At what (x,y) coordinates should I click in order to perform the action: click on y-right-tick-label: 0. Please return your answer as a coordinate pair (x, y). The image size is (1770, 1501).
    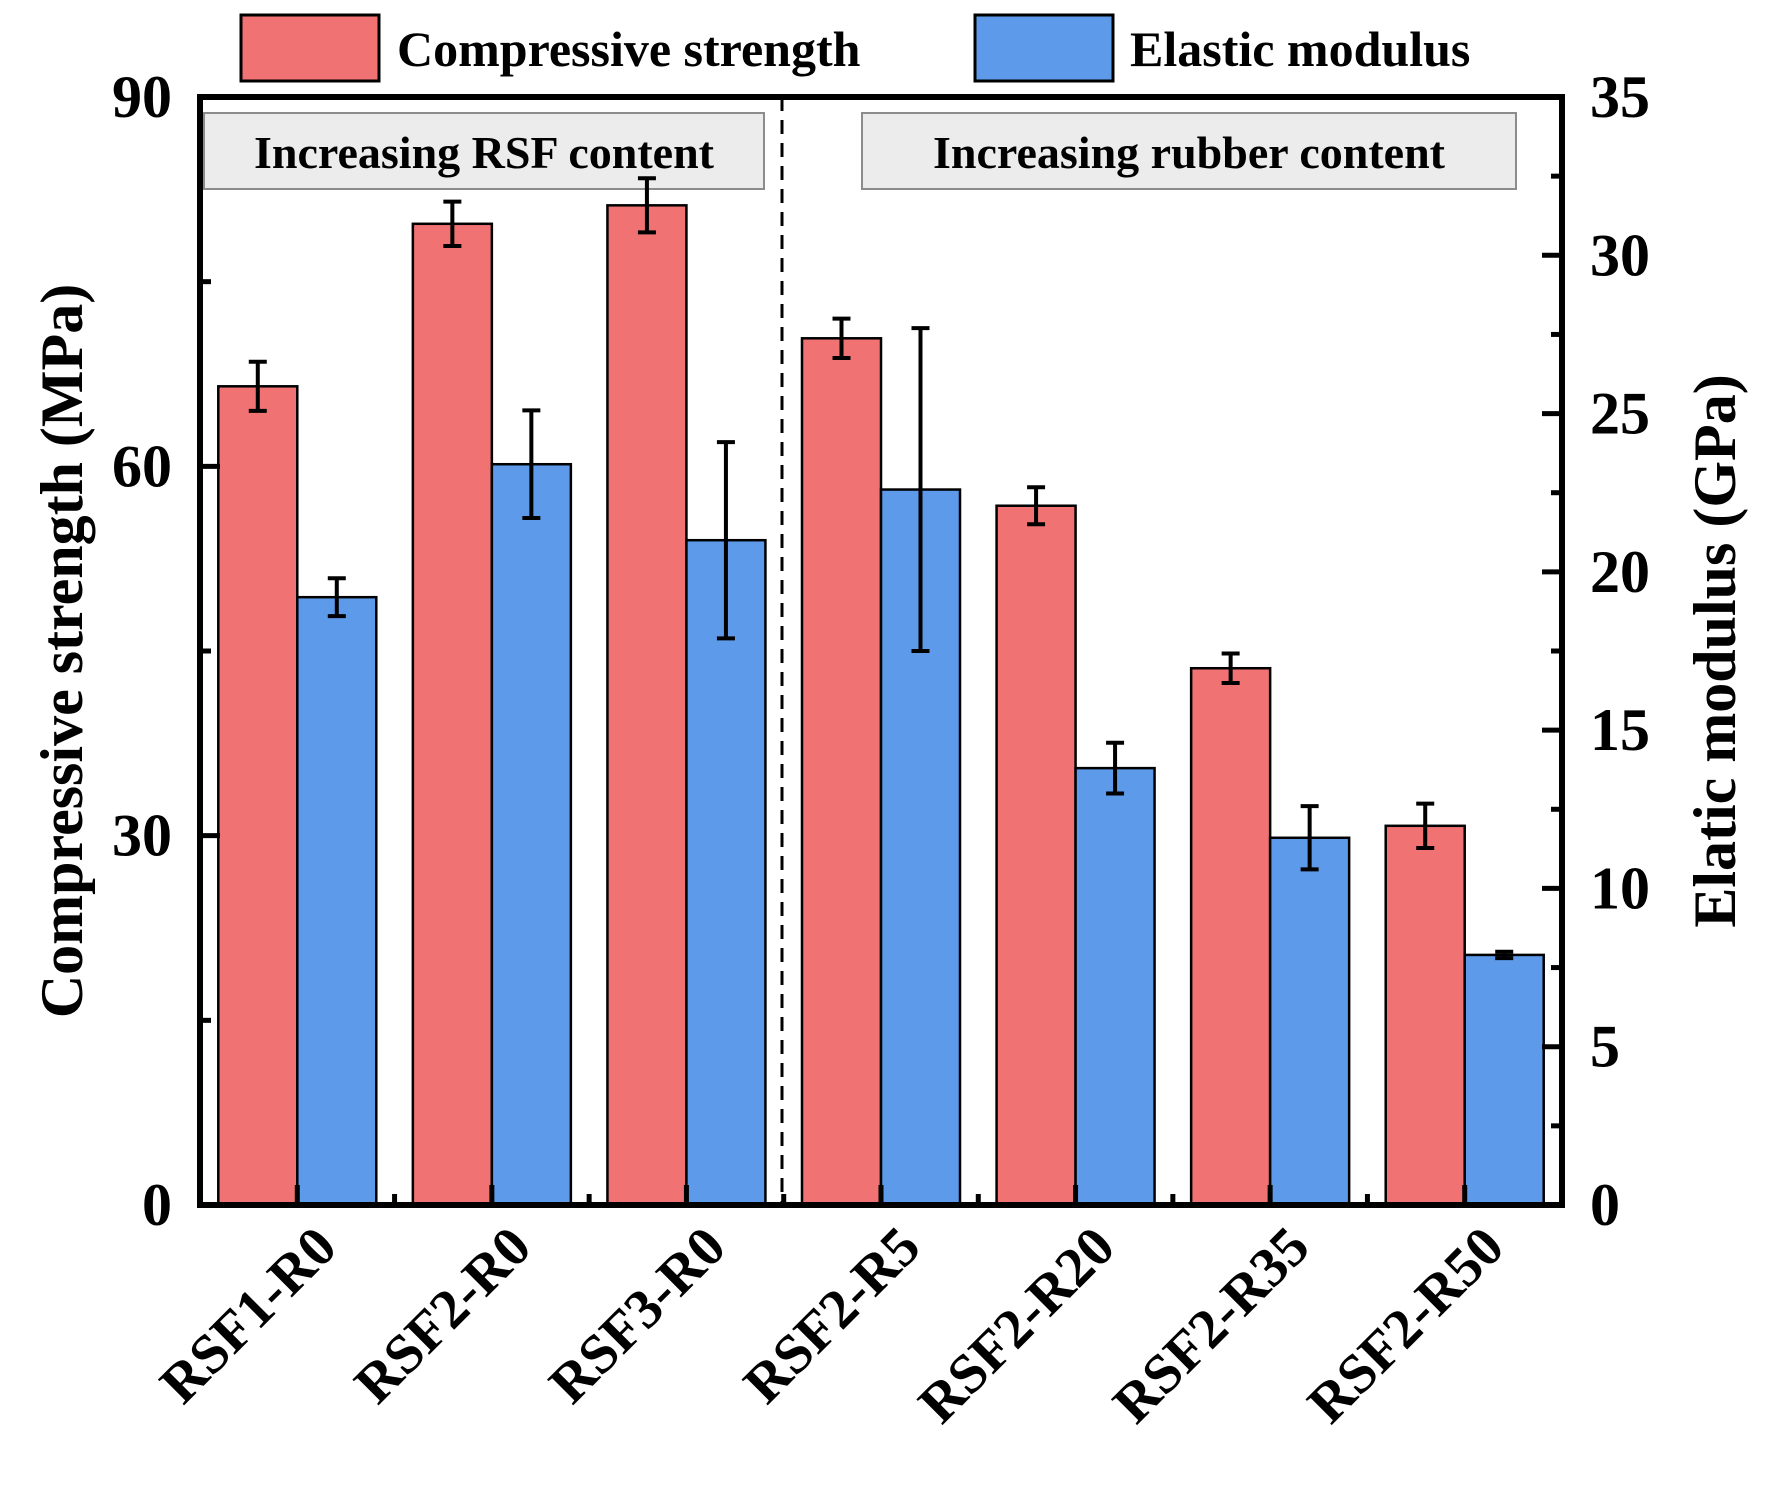
    Looking at the image, I should click on (1605, 1205).